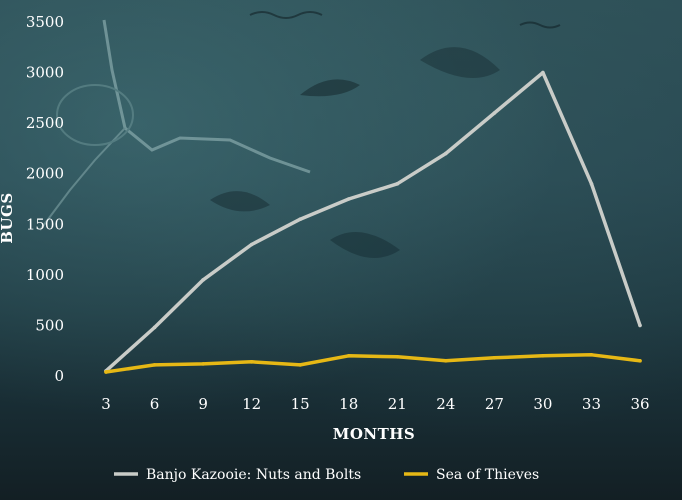  Describe the element at coordinates (155, 404) in the screenshot. I see `x-tick-label: 6` at that location.